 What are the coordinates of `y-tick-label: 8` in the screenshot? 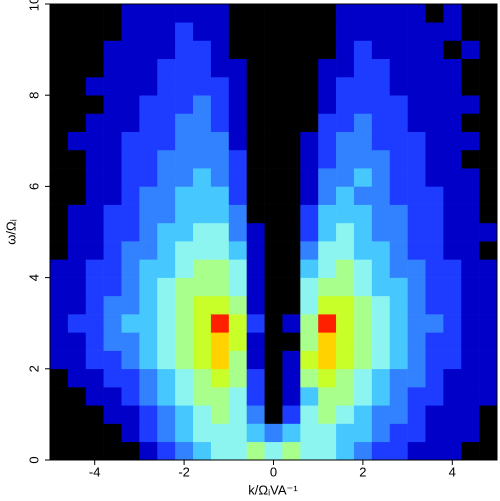 It's located at (33, 95).